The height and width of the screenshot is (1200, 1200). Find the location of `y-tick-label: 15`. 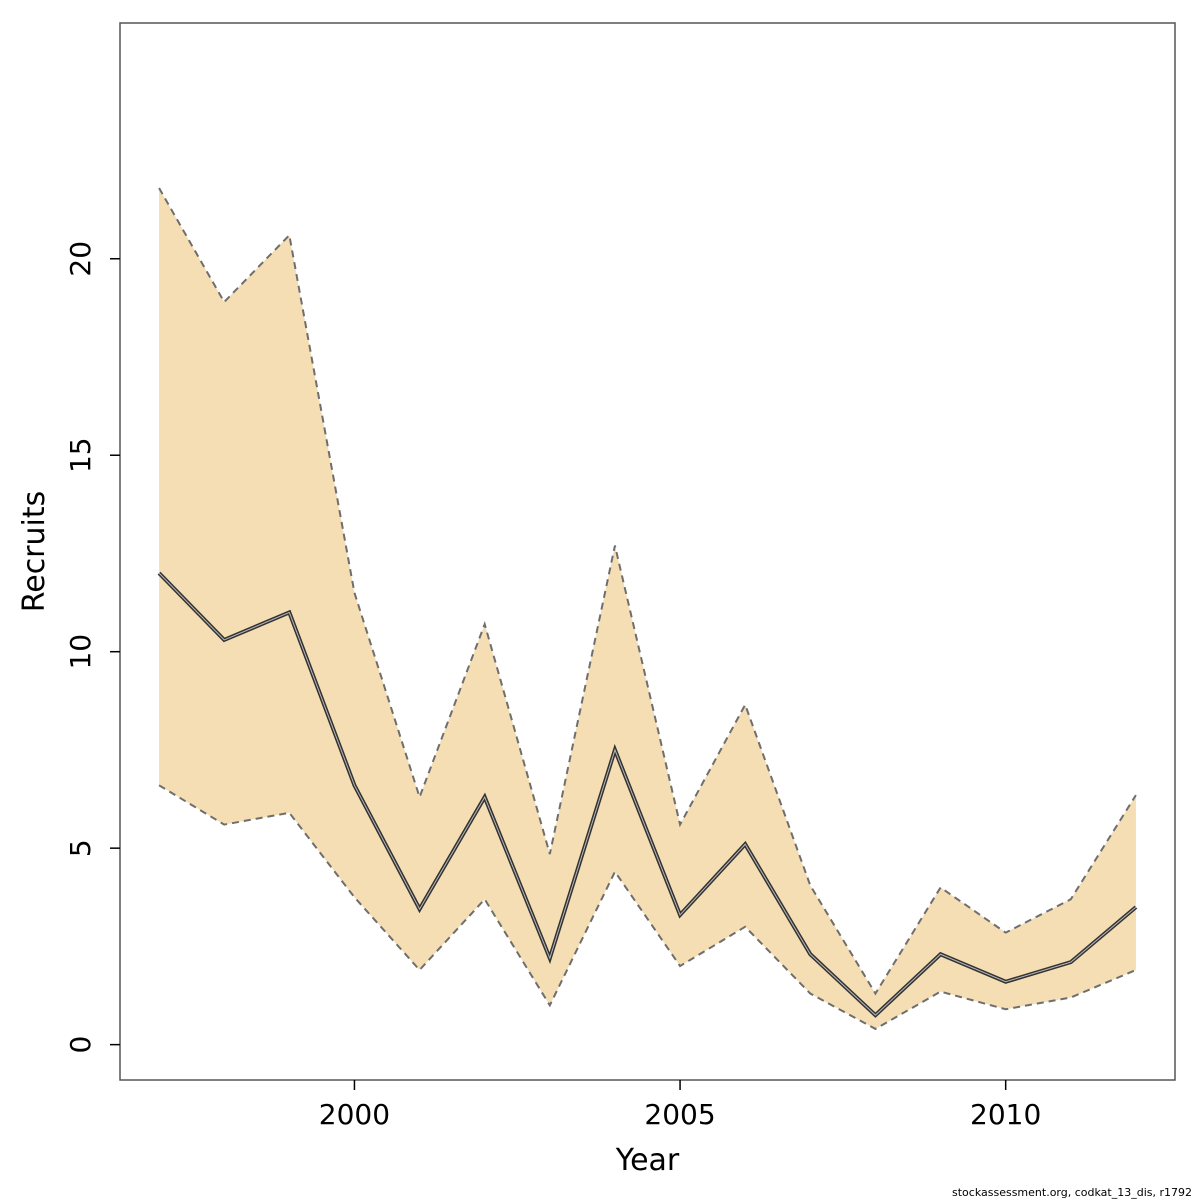

y-tick-label: 15 is located at coordinates (80, 455).